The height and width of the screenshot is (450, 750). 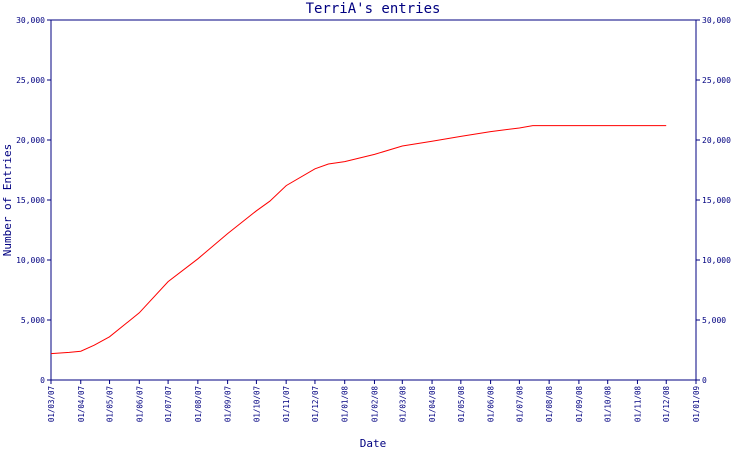 I want to click on x-tick-label: 01/05/07, so click(x=110, y=404).